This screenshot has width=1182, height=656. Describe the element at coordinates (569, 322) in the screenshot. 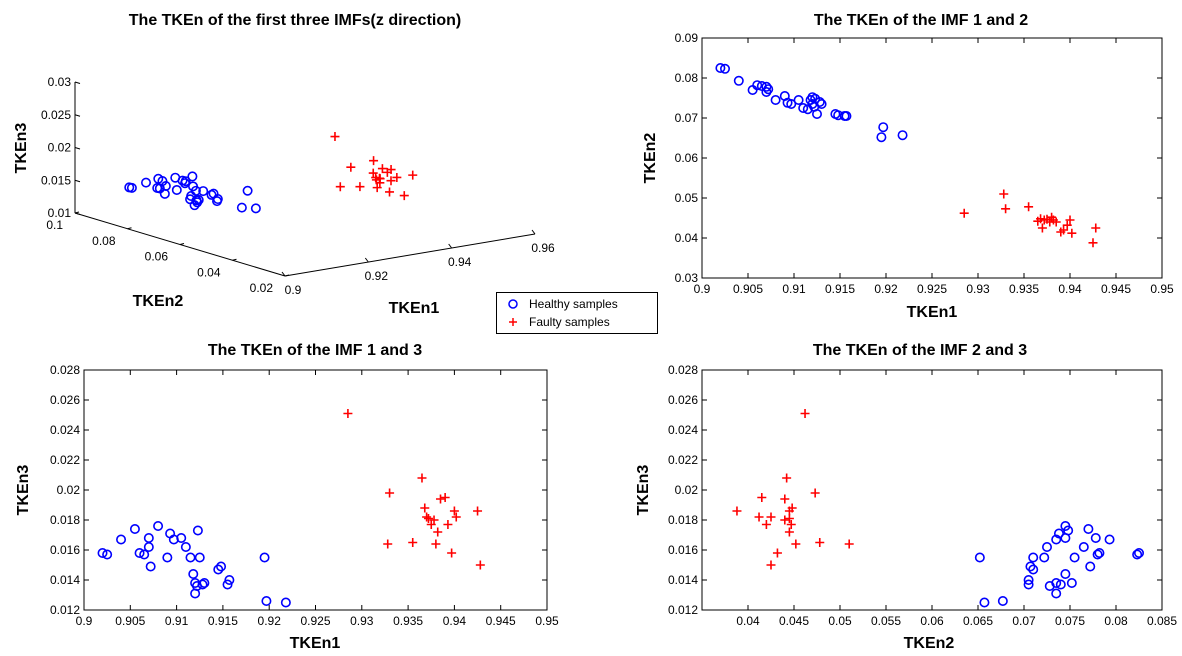

I see `legend-label-faulty: Faulty samples` at that location.